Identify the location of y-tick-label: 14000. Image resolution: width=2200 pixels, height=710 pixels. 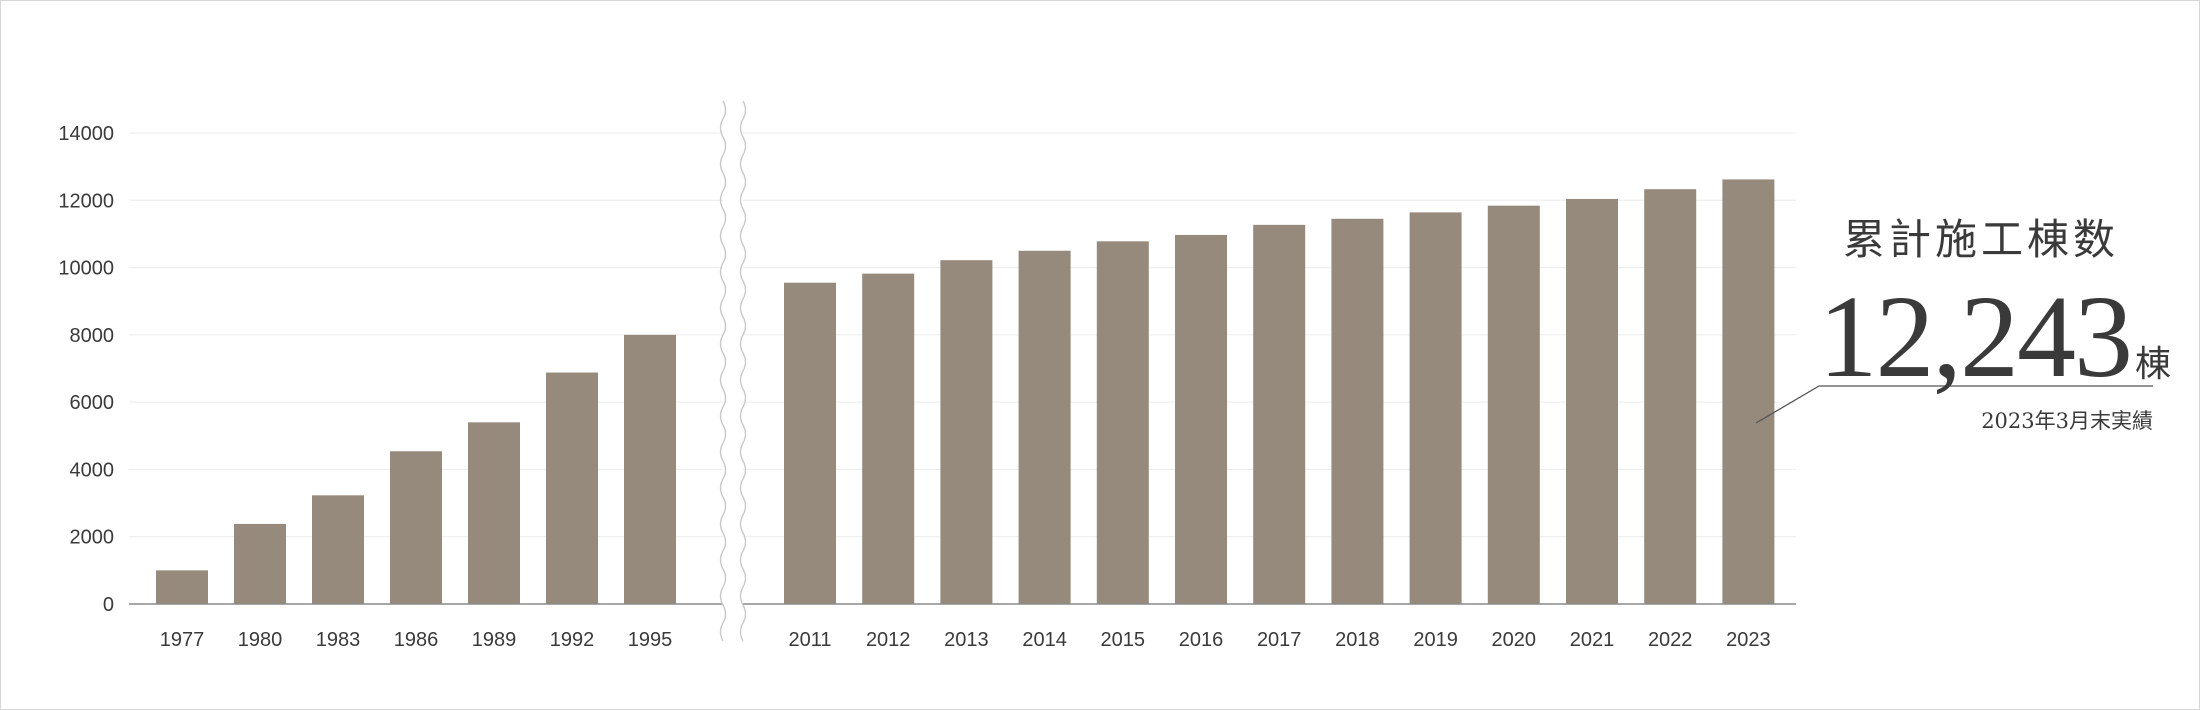
(86, 134).